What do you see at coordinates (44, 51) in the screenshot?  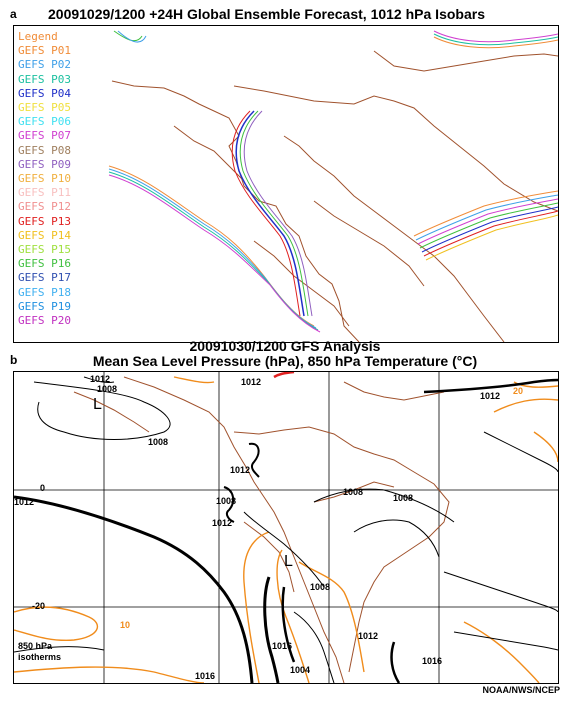 I see `legend-item-1: GEFS P01` at bounding box center [44, 51].